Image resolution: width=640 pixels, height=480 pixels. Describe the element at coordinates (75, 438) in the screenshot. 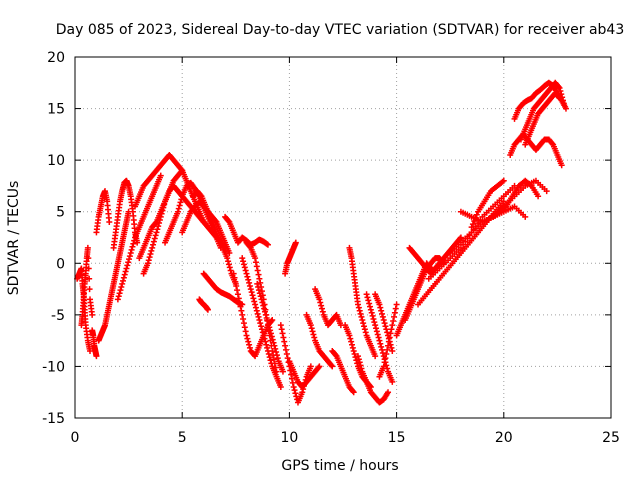

I see `x-tick-label: 0` at that location.